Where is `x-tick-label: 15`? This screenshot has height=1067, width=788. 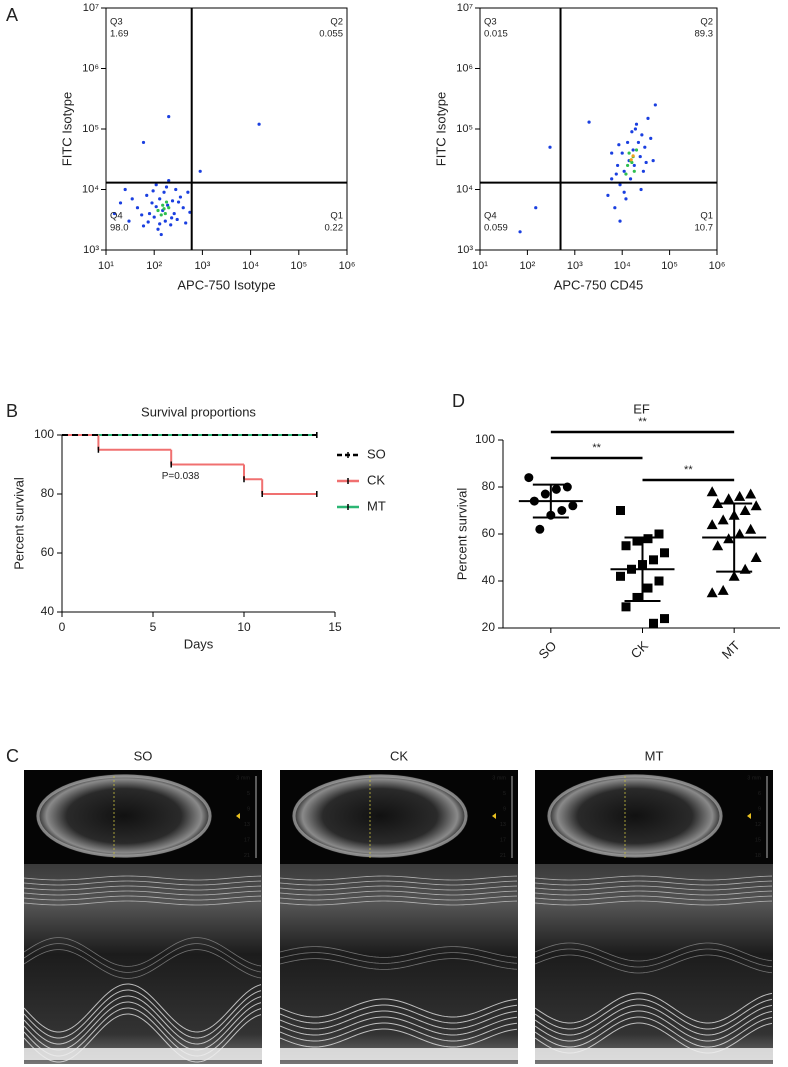 x-tick-label: 15 is located at coordinates (335, 627).